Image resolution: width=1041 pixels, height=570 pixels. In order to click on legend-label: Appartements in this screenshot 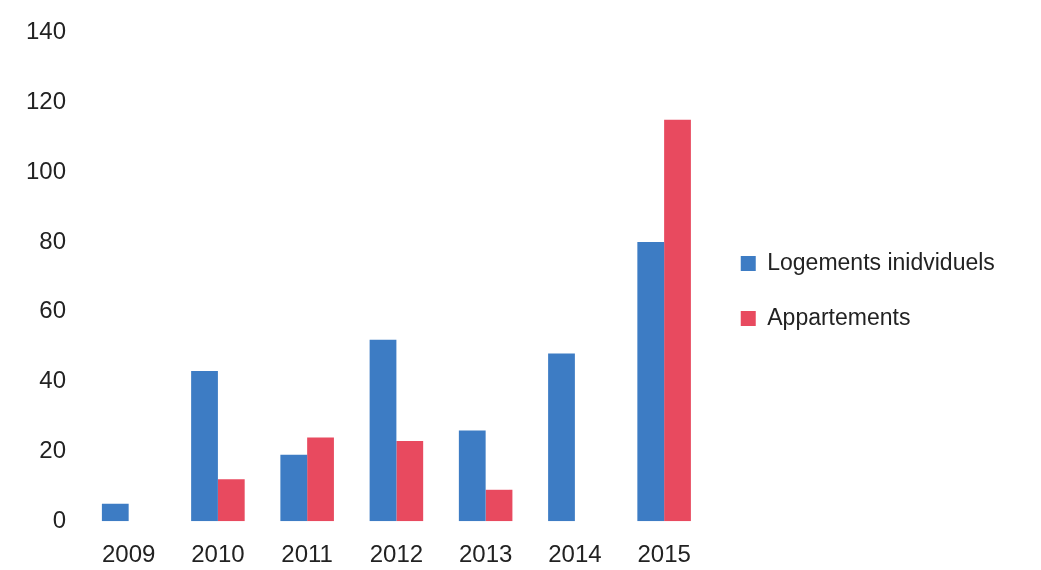, I will do `click(839, 316)`.